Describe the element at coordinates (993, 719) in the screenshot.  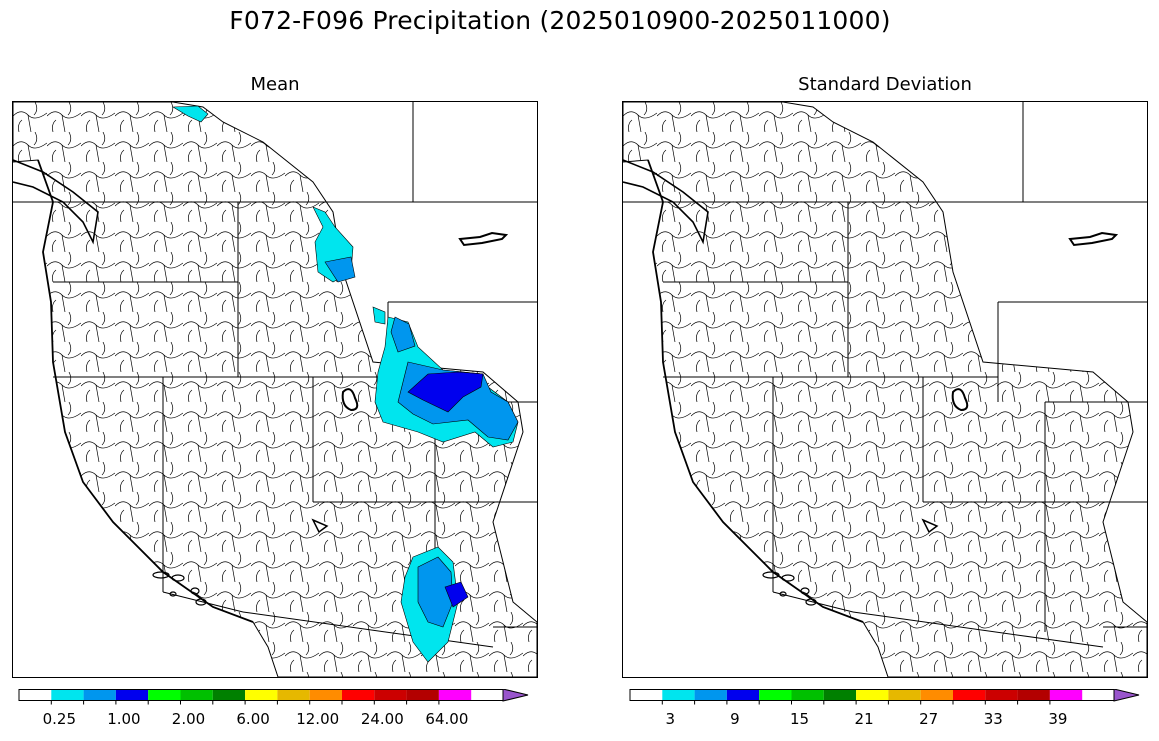
I see `stdev-colorbar-tick-label: 33` at that location.